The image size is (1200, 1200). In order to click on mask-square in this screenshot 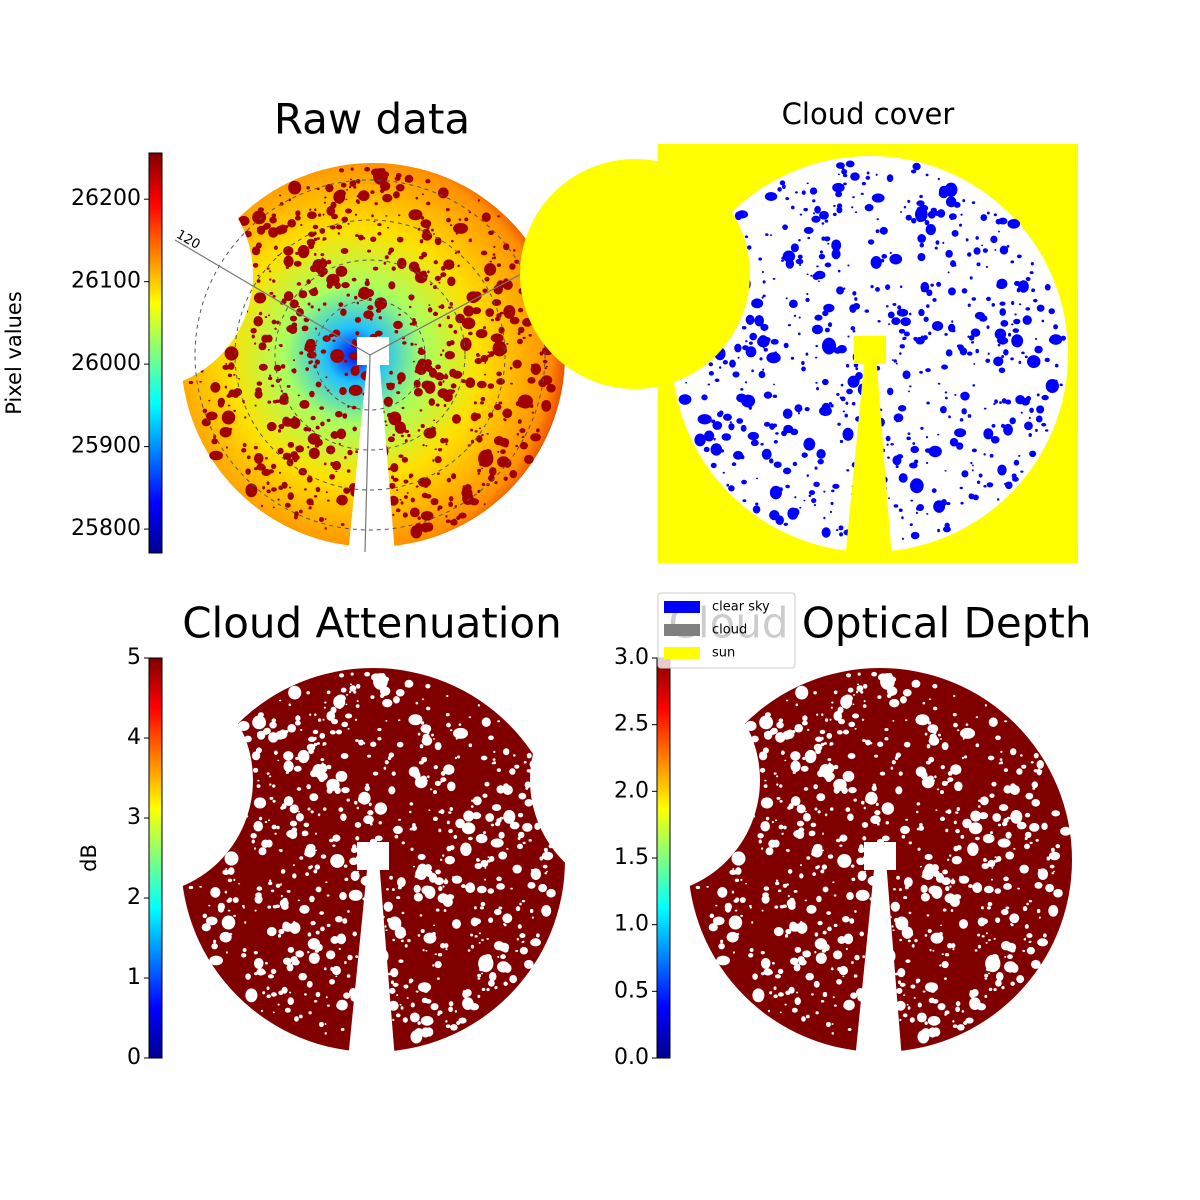, I will do `click(373, 856)`.